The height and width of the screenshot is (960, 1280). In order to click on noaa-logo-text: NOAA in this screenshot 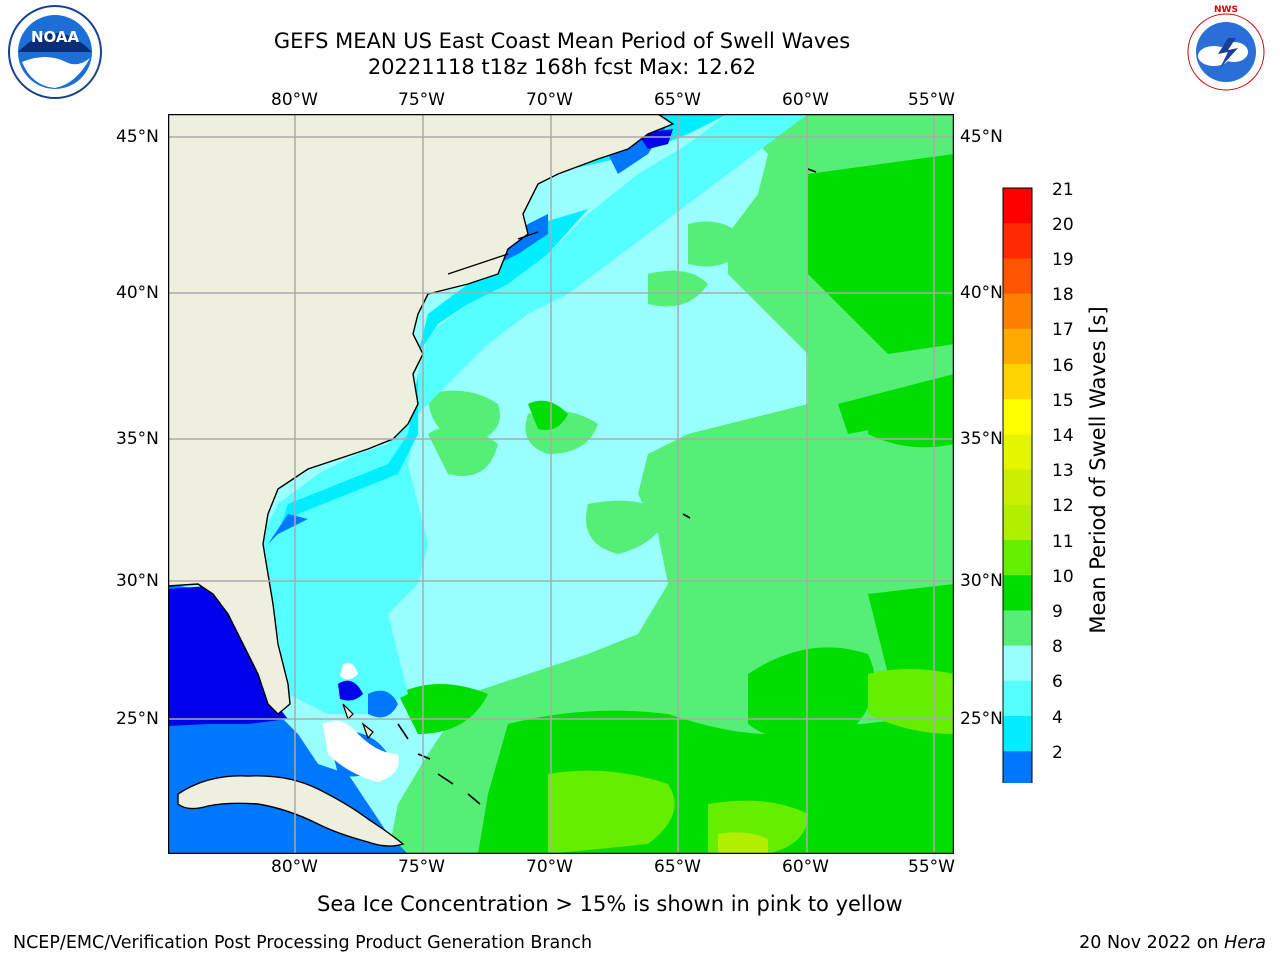, I will do `click(55, 37)`.